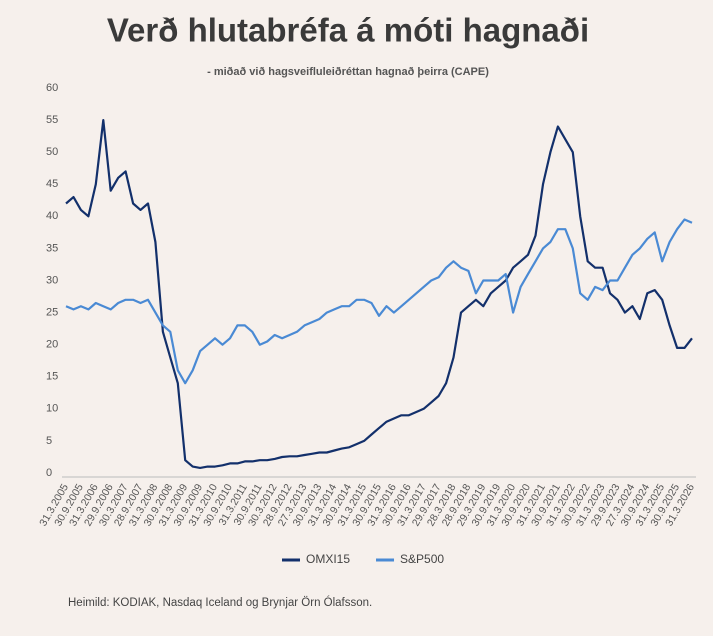  I want to click on y-tick-label: 30, so click(52, 280).